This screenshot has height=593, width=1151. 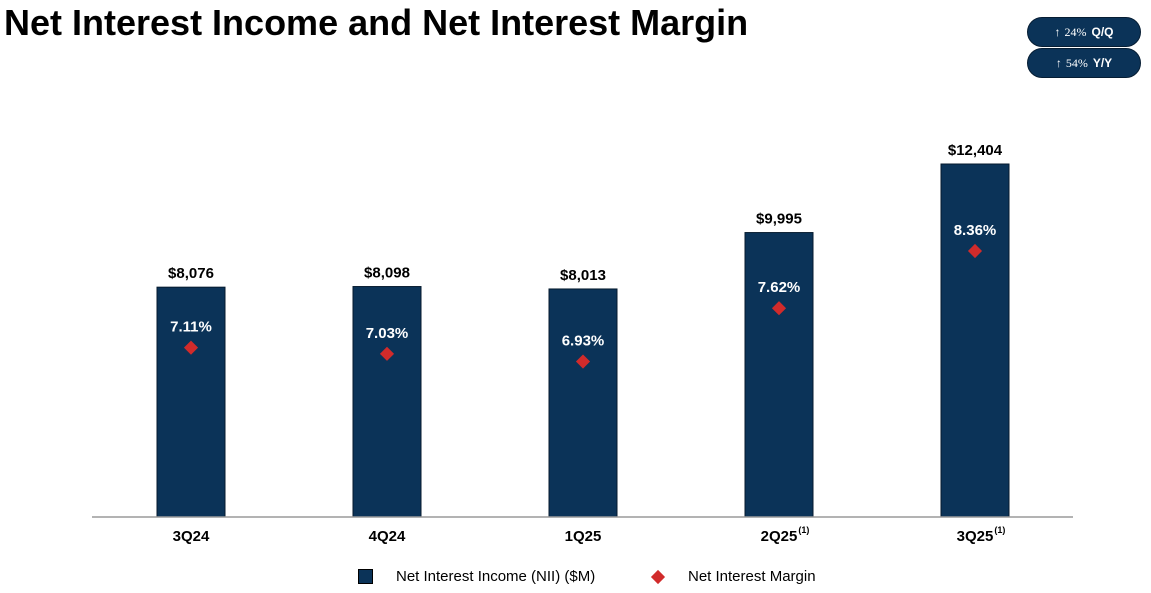 What do you see at coordinates (779, 536) in the screenshot?
I see `x-tick-label: 2Q25` at bounding box center [779, 536].